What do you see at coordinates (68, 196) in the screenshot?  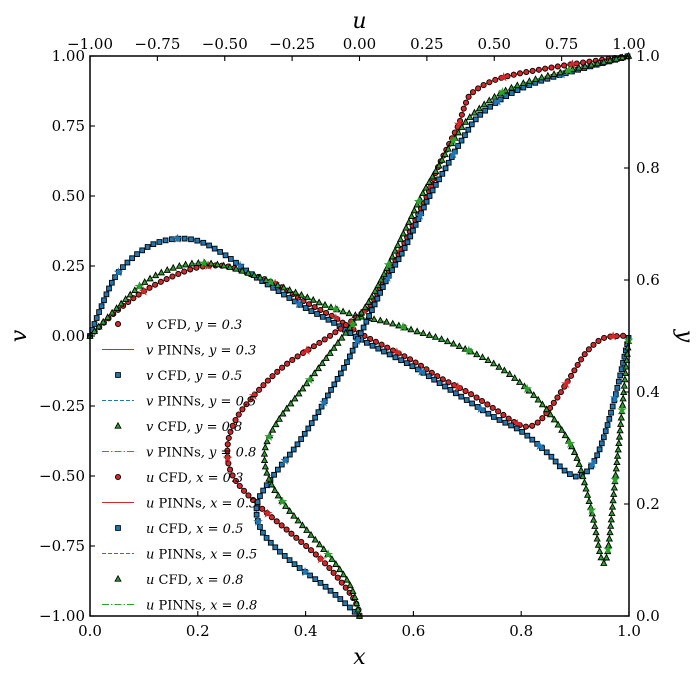 I see `left-tick-label-6: 0.50` at bounding box center [68, 196].